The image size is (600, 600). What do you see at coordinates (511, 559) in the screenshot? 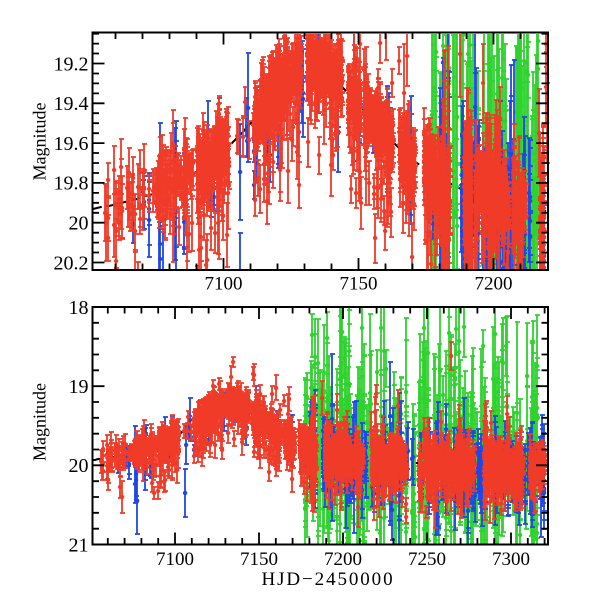
I see `svg-text: 7300` at bounding box center [511, 559].